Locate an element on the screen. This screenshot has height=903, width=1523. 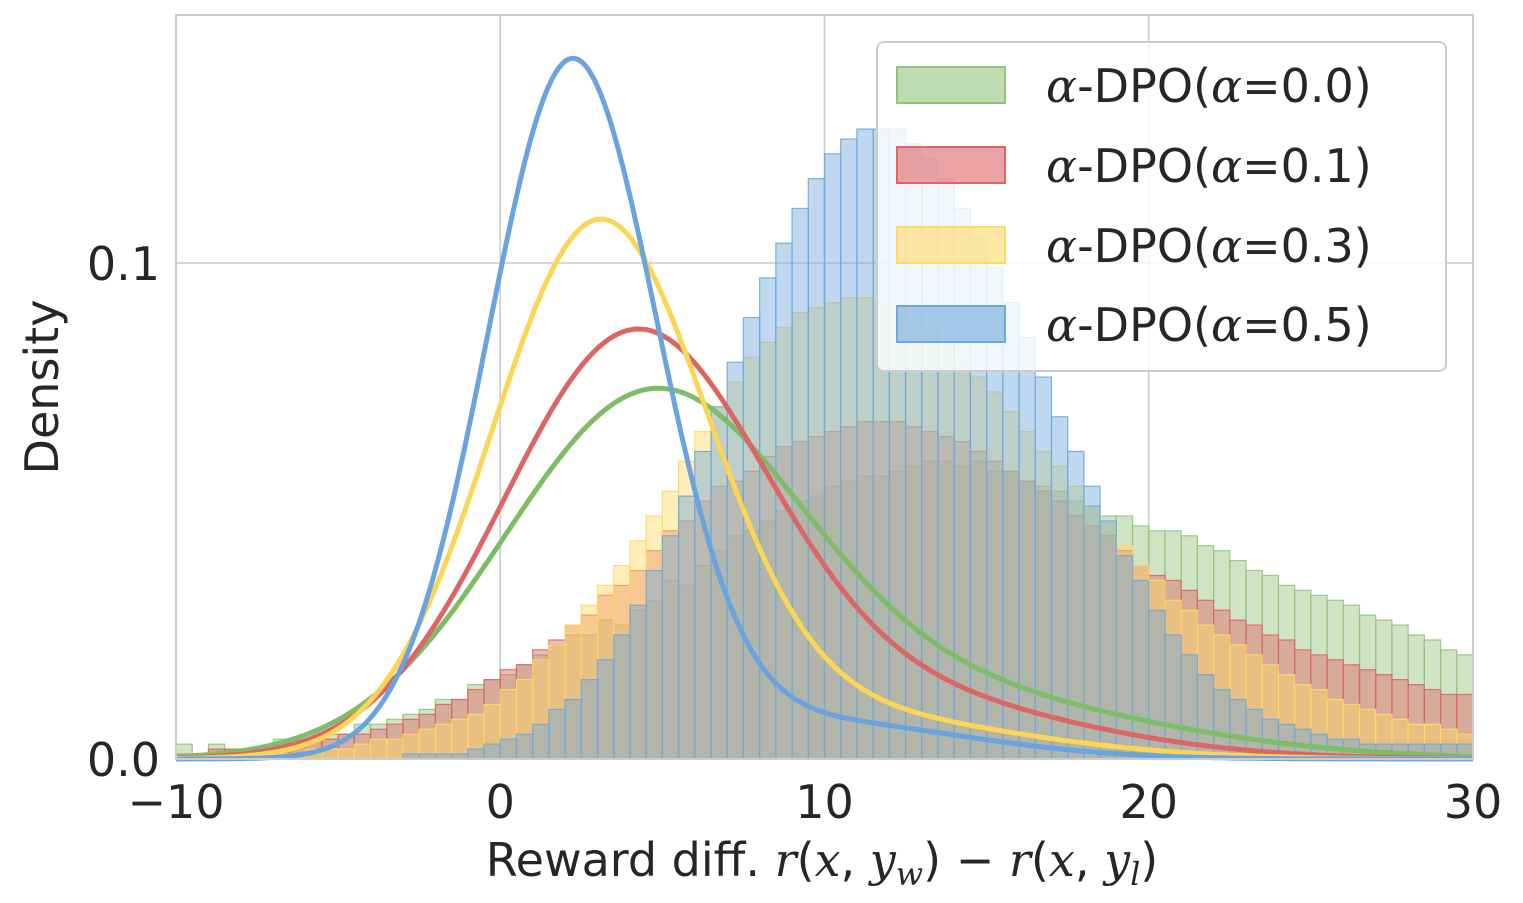
legend-item: α-DPO(α=0.5) is located at coordinates (1134, 325).